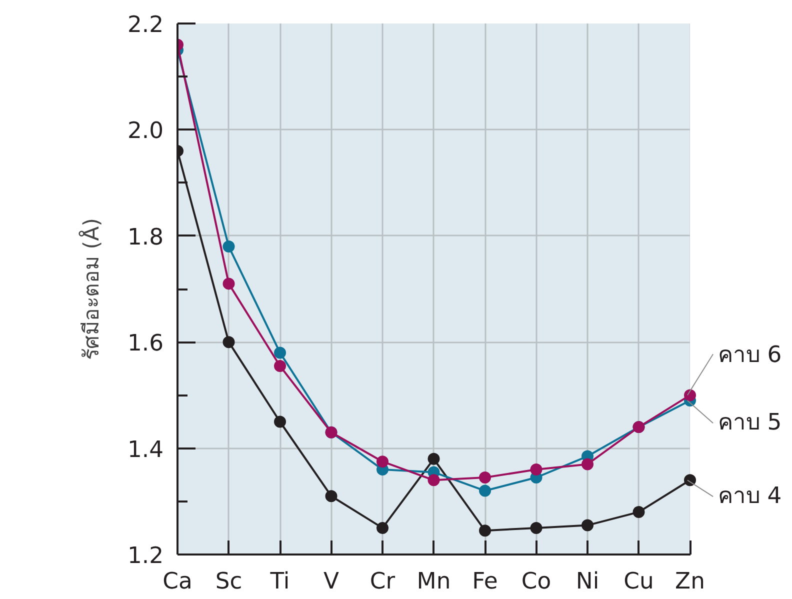 The width and height of the screenshot is (792, 599). What do you see at coordinates (433, 581) in the screenshot?
I see `x-tick-label: Mn` at bounding box center [433, 581].